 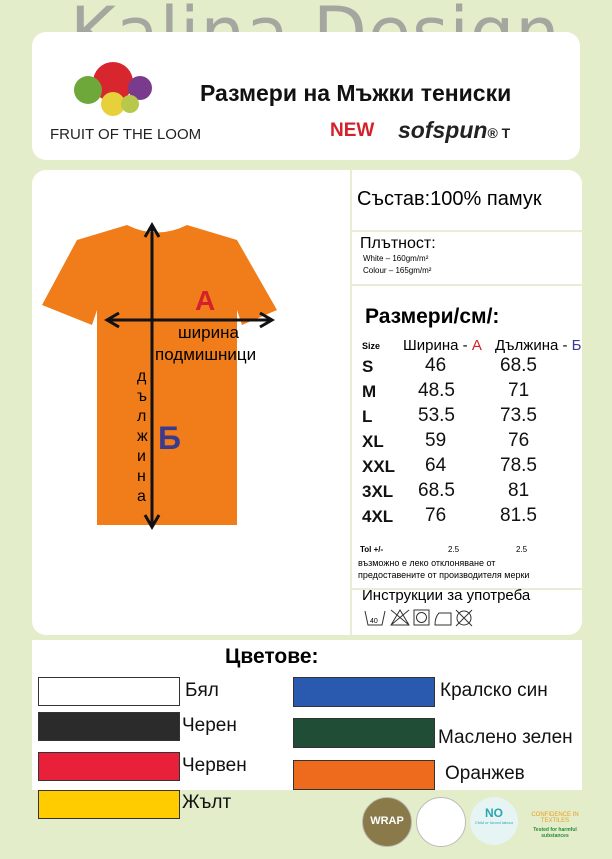 I want to click on wrap-text: WRAP, so click(x=387, y=821).